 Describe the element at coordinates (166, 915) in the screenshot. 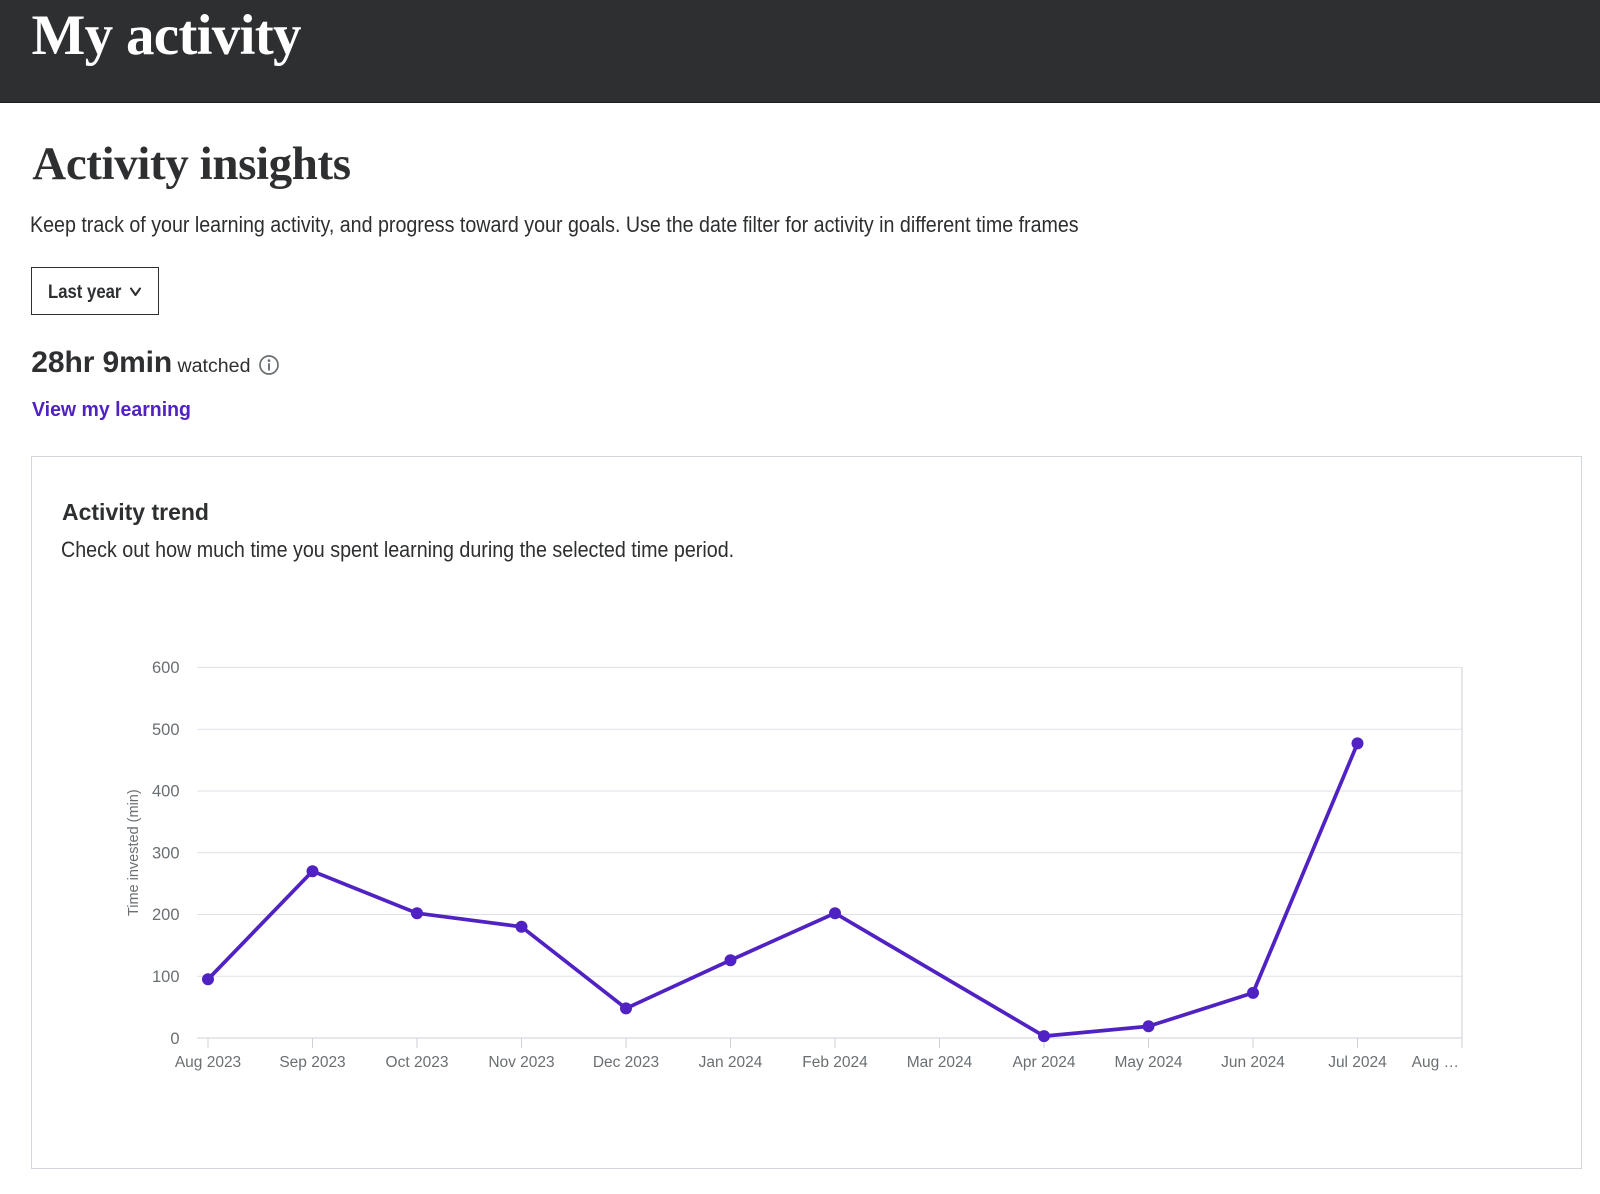

I see `svg-text: 200` at that location.